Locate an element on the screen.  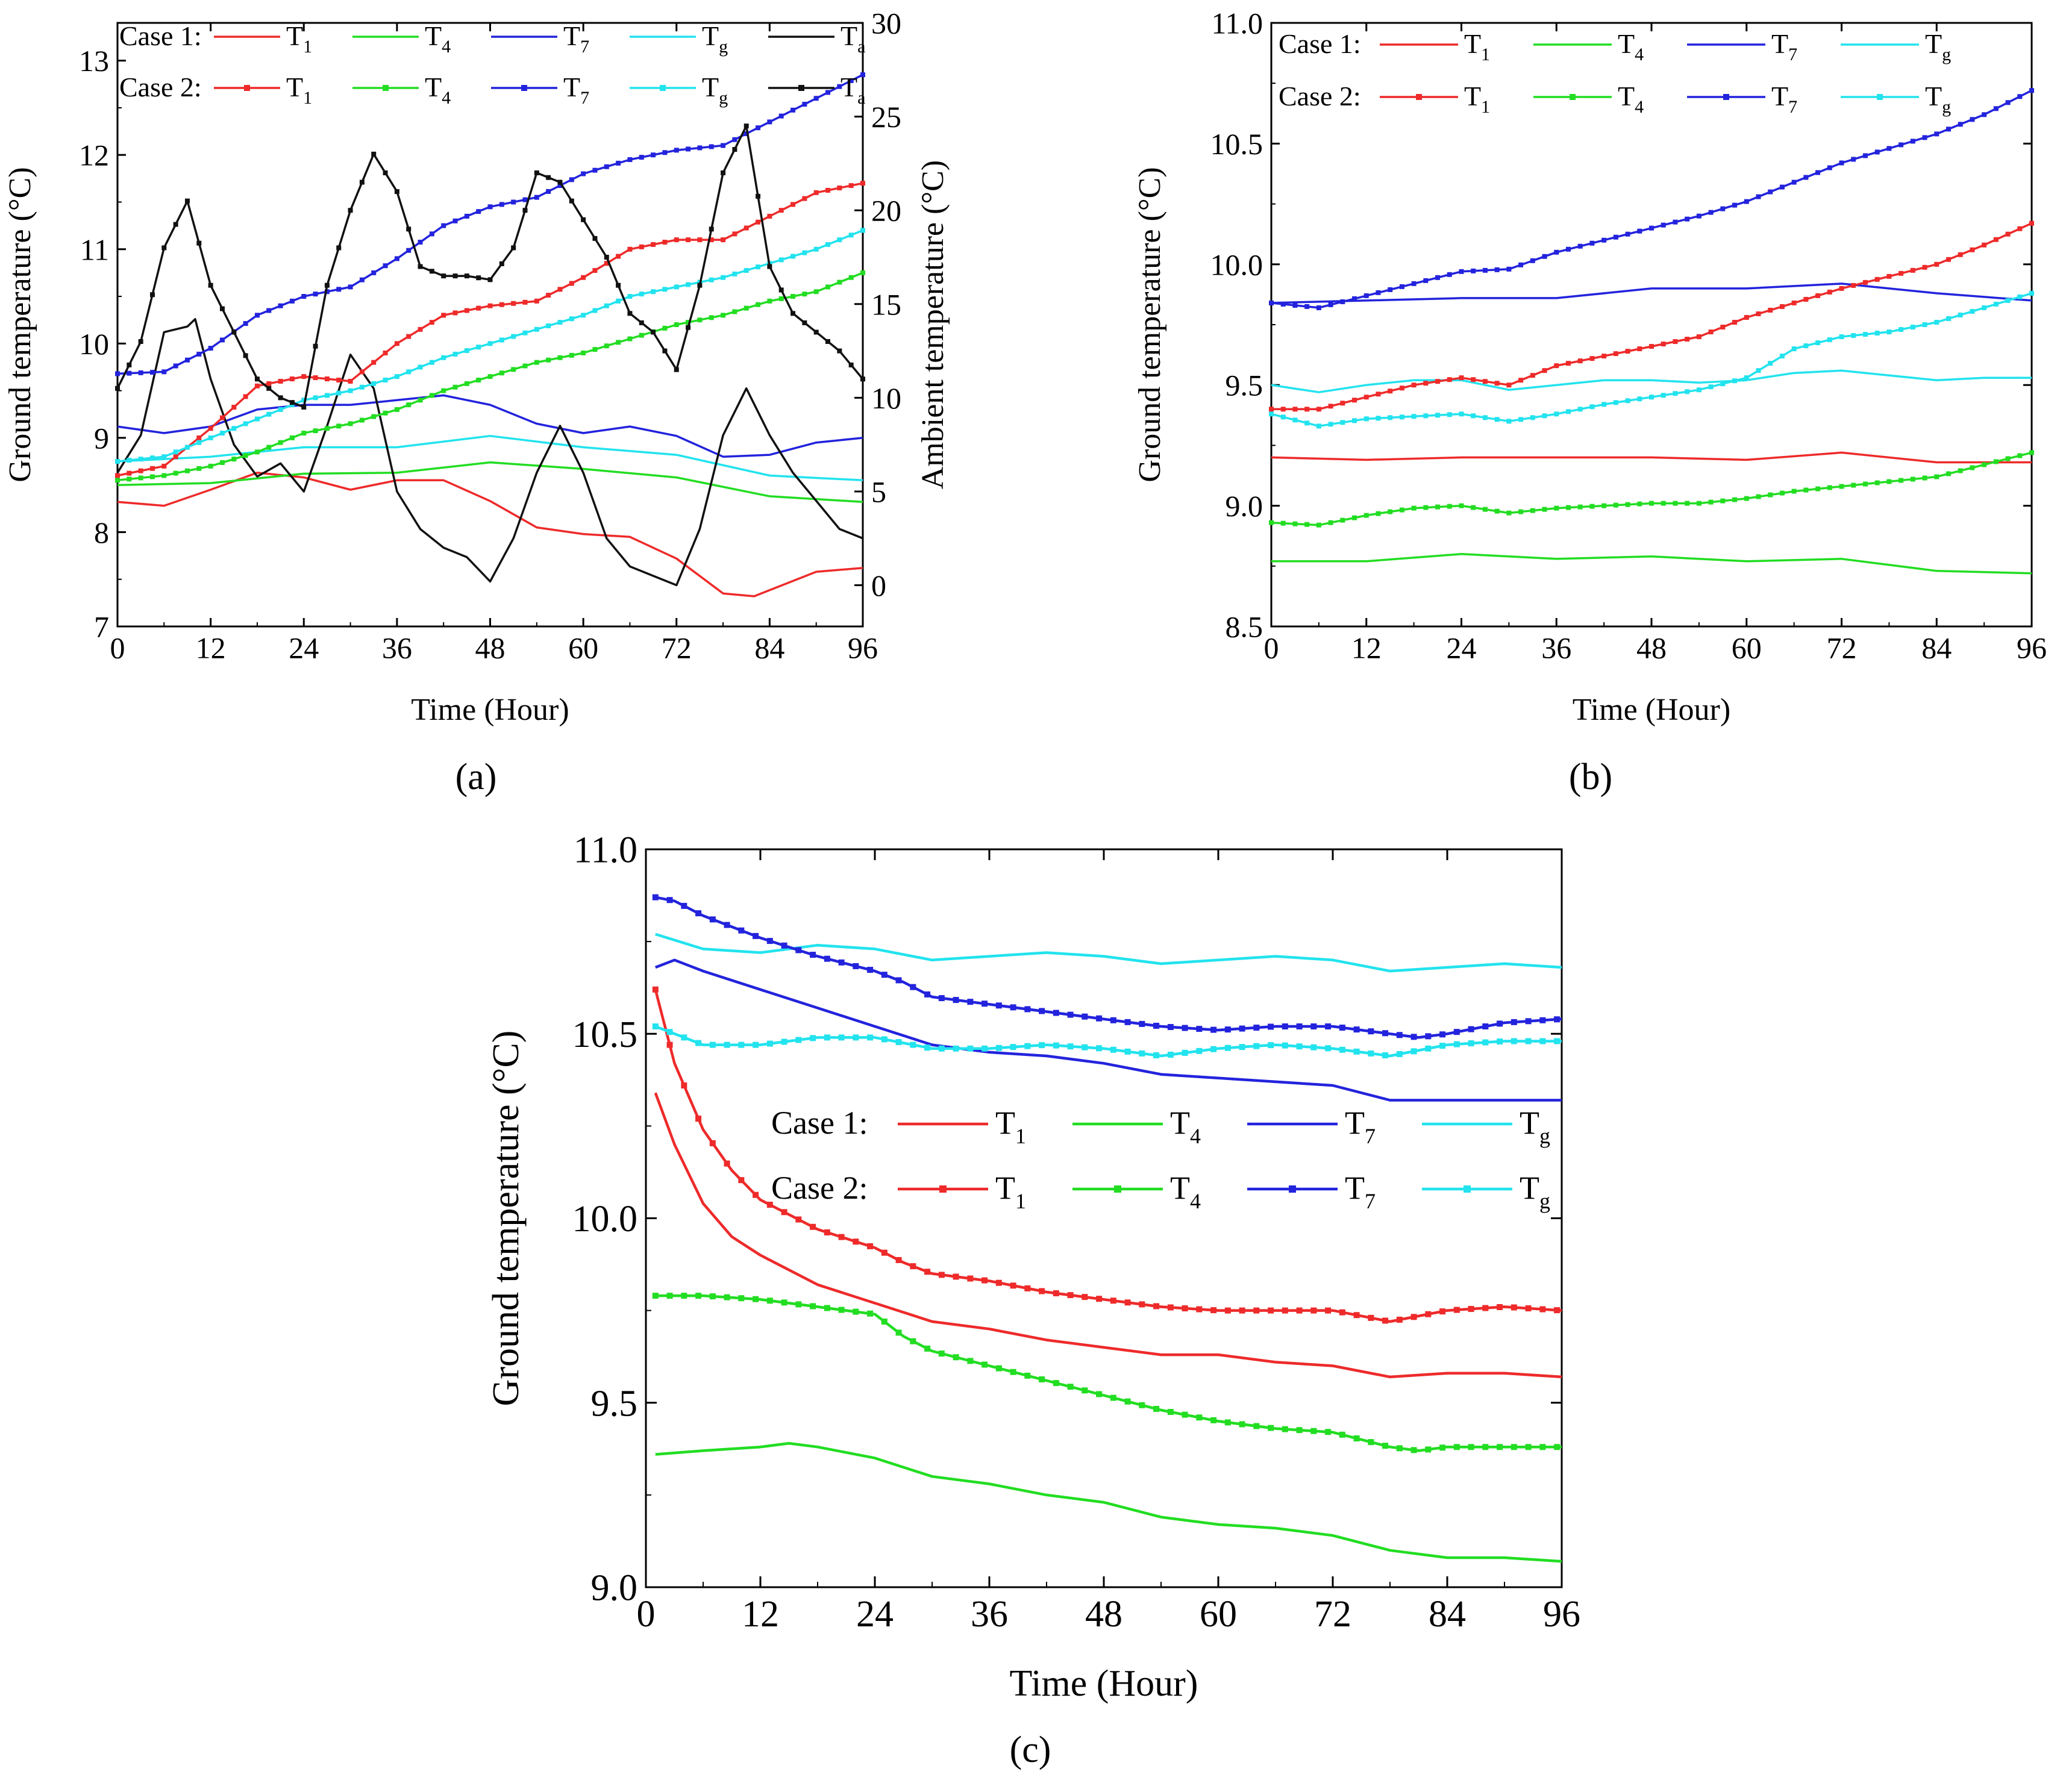
series-T7-case2 is located at coordinates (1107, 967).